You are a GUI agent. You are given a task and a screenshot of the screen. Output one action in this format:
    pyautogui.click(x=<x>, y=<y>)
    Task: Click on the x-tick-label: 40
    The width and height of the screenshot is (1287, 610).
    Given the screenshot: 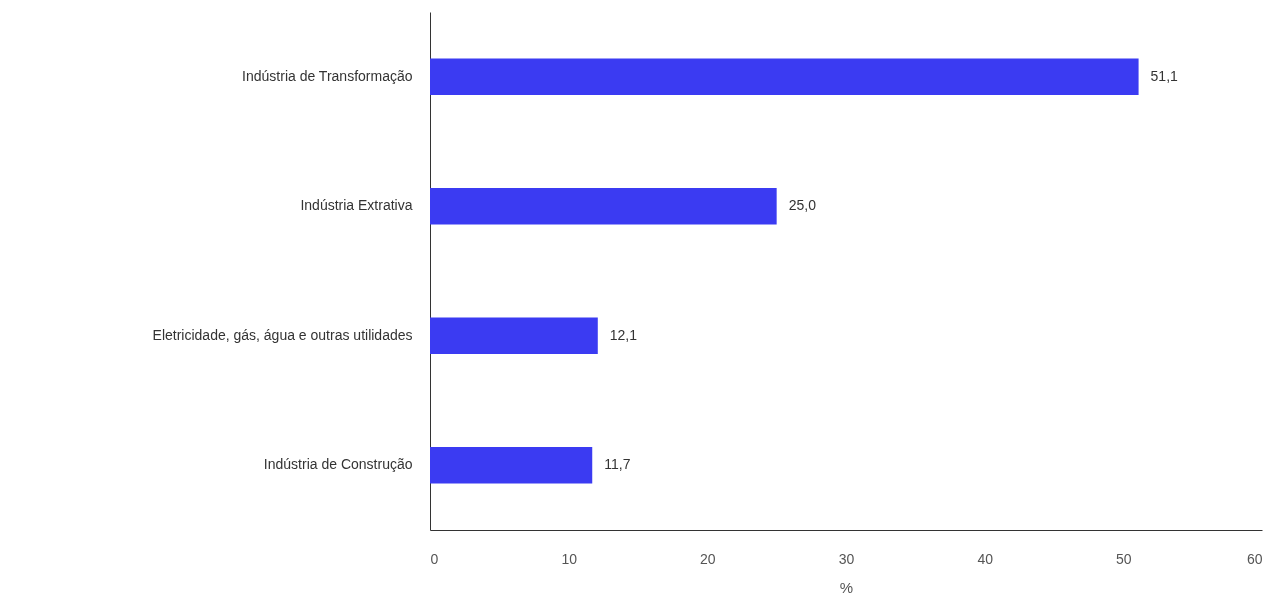 What is the action you would take?
    pyautogui.click(x=985, y=558)
    